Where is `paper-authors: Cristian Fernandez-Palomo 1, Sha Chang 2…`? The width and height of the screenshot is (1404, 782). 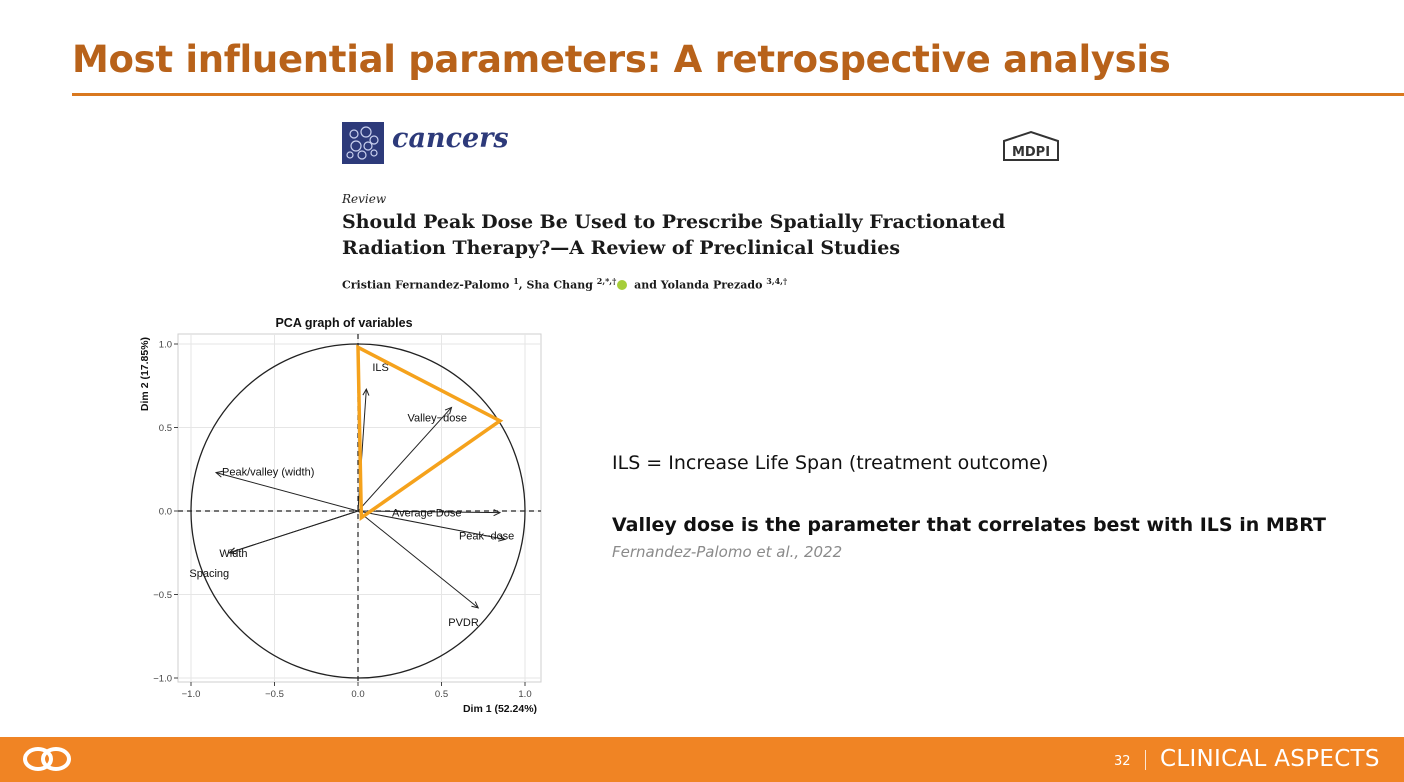
paper-authors: Cristian Fernandez-Palomo 1, Sha Chang 2… is located at coordinates (564, 284).